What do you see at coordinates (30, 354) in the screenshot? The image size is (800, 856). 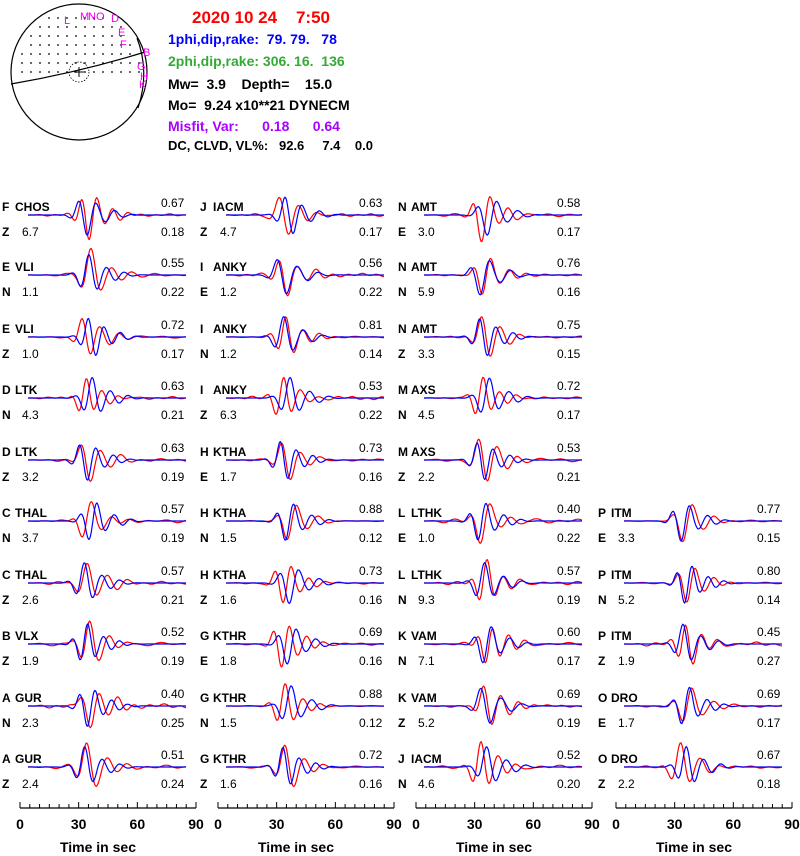 I see `distance-label: 1.0` at bounding box center [30, 354].